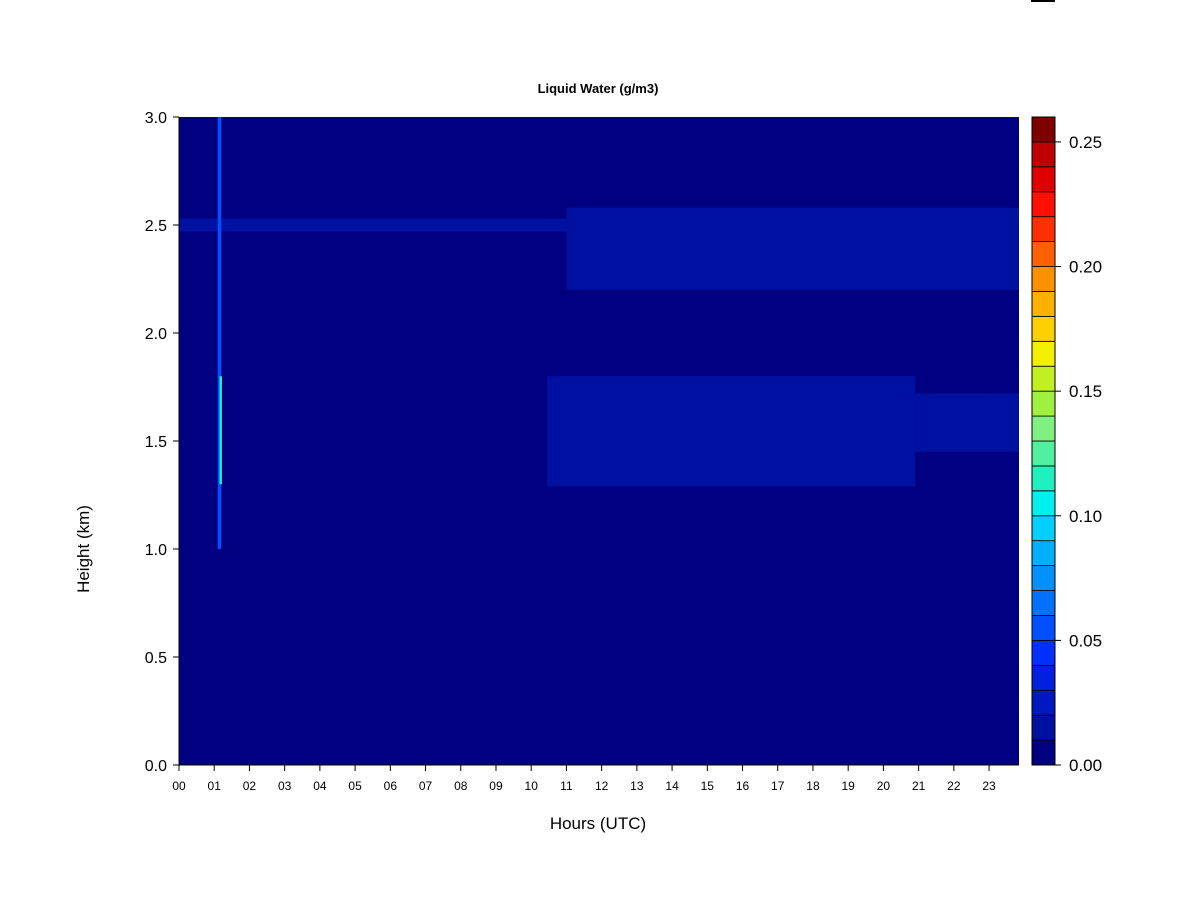  What do you see at coordinates (884, 786) in the screenshot?
I see `x-tick-label: 20` at bounding box center [884, 786].